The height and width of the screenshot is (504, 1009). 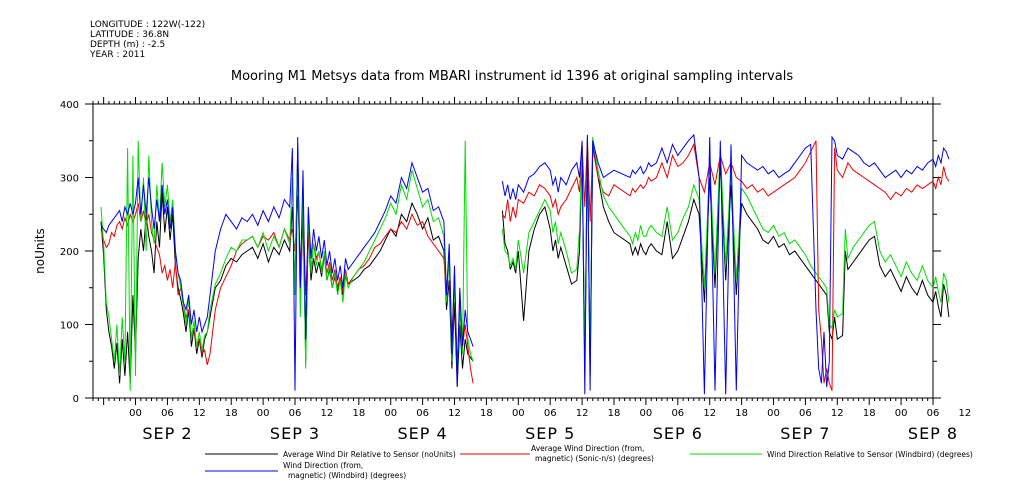 I want to click on legend-label: Wind Direction (from,, so click(x=323, y=465).